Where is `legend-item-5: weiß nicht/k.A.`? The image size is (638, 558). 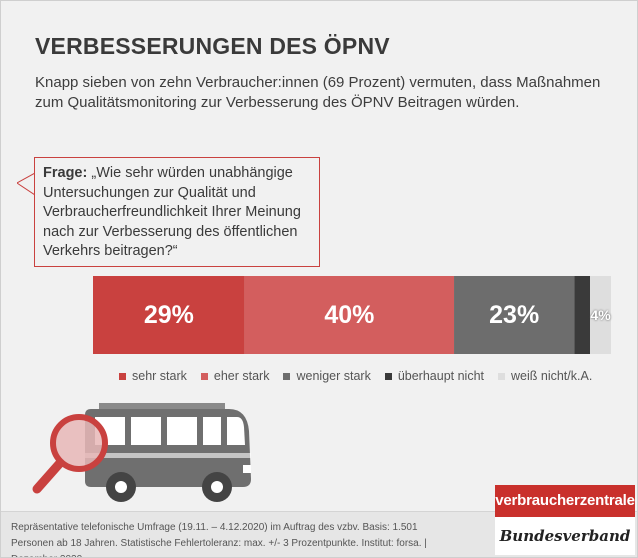 legend-item-5: weiß nicht/k.A. is located at coordinates (545, 376).